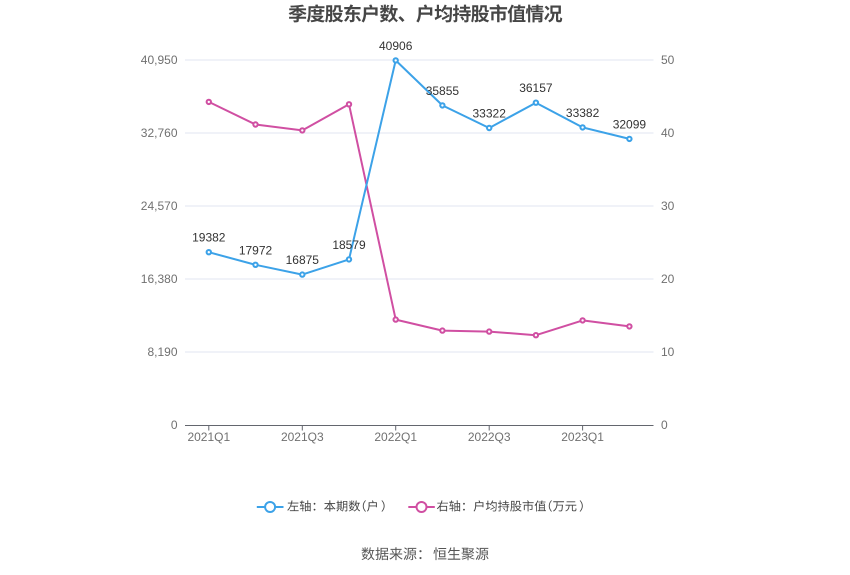  What do you see at coordinates (668, 279) in the screenshot?
I see `svg-text: 20` at bounding box center [668, 279].